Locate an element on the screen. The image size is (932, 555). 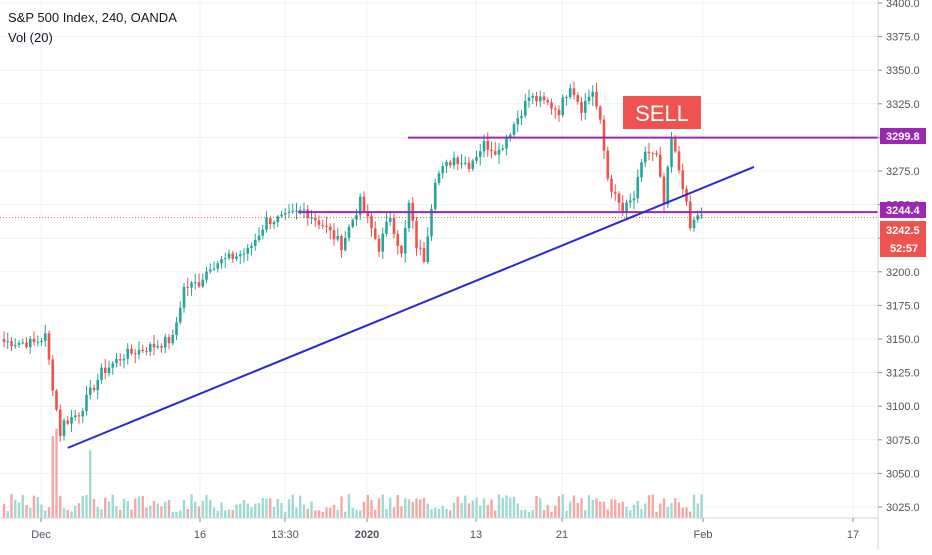
time-tick-label: 21 is located at coordinates (562, 535).